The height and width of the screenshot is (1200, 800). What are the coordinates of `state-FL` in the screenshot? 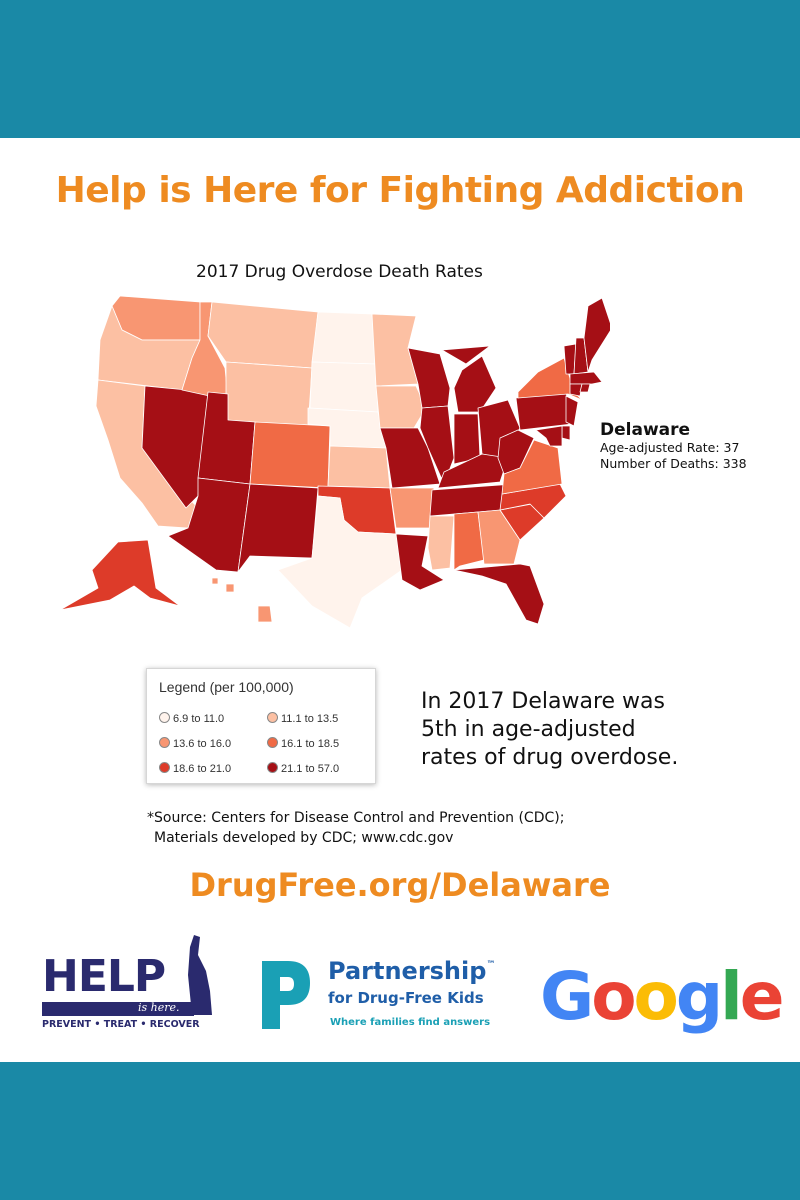 It's located at (499, 594).